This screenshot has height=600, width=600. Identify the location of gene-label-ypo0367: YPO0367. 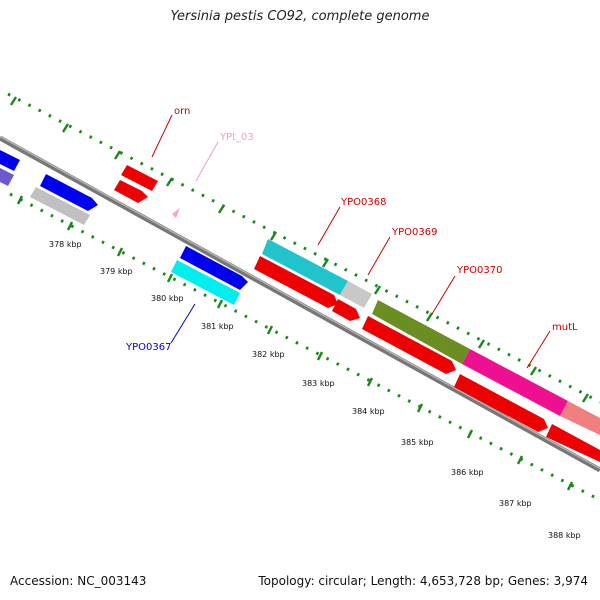
(148, 347).